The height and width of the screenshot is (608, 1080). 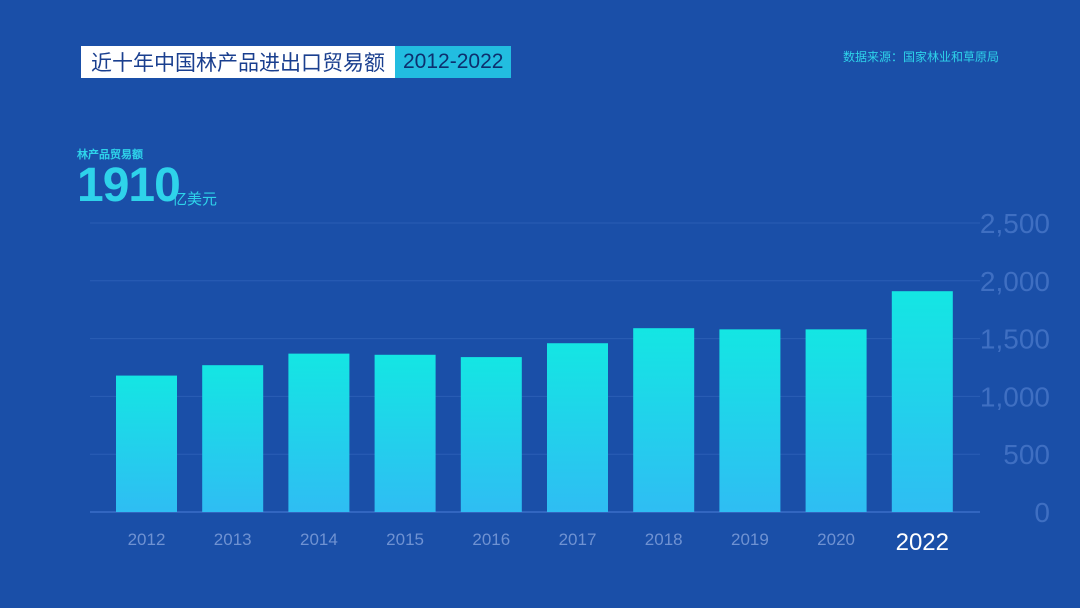 I want to click on title-years: 2012-2022, so click(x=453, y=62).